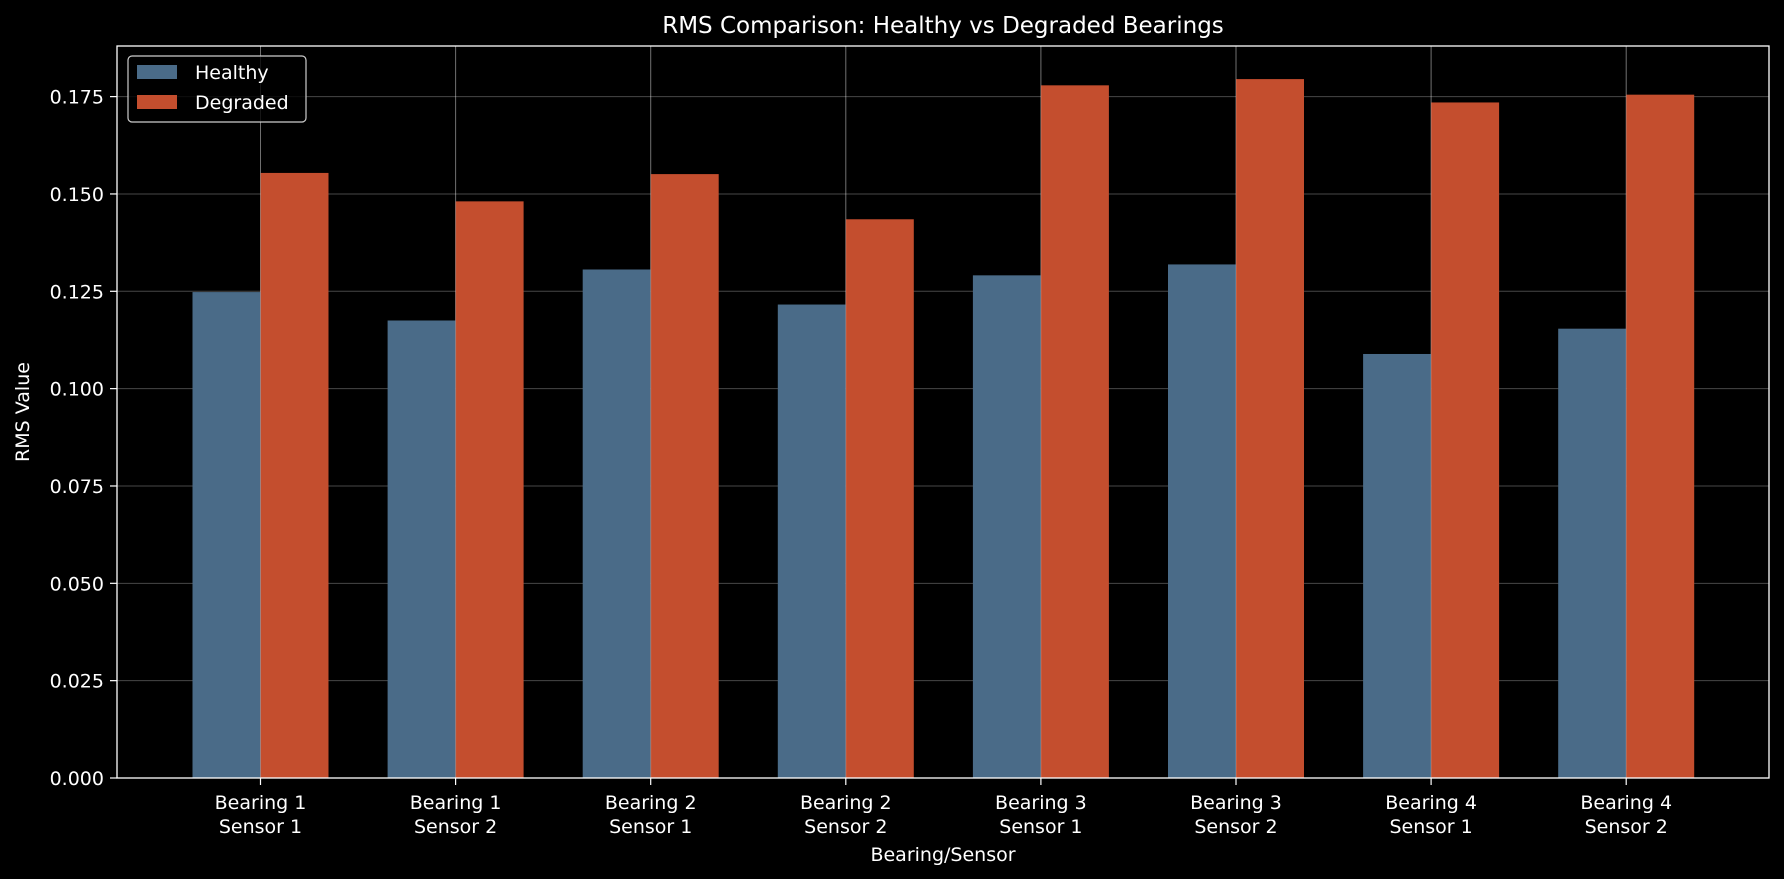  What do you see at coordinates (232, 73) in the screenshot?
I see `legend-label-healthy: Healthy` at bounding box center [232, 73].